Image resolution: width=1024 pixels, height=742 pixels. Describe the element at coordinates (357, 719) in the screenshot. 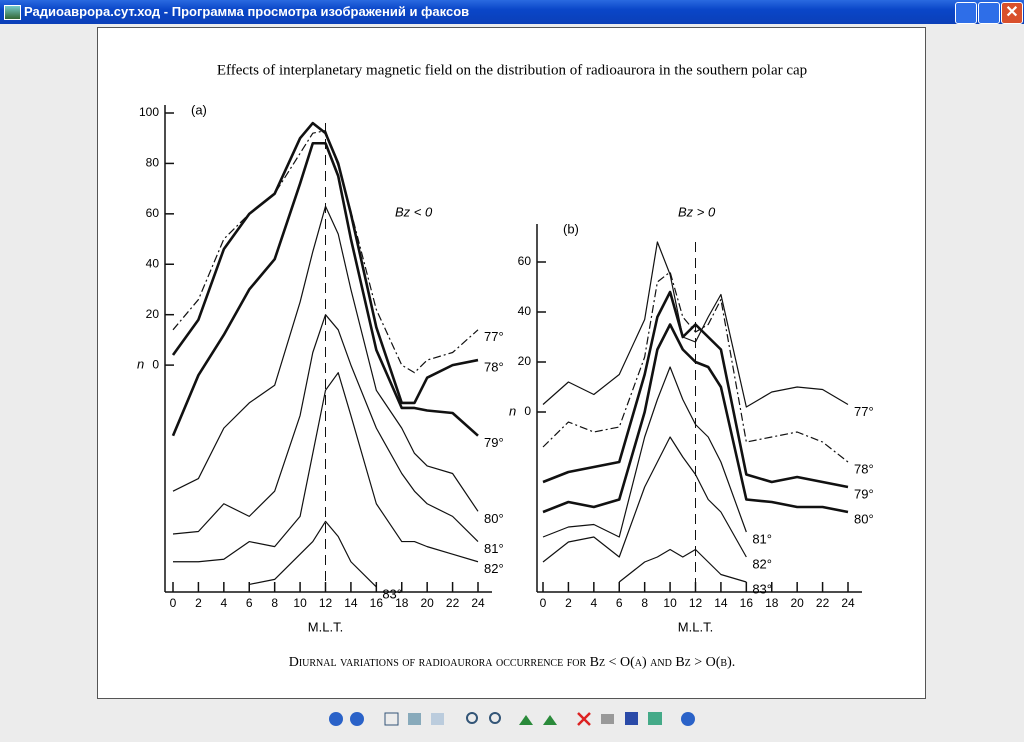

I see `next-button` at that location.